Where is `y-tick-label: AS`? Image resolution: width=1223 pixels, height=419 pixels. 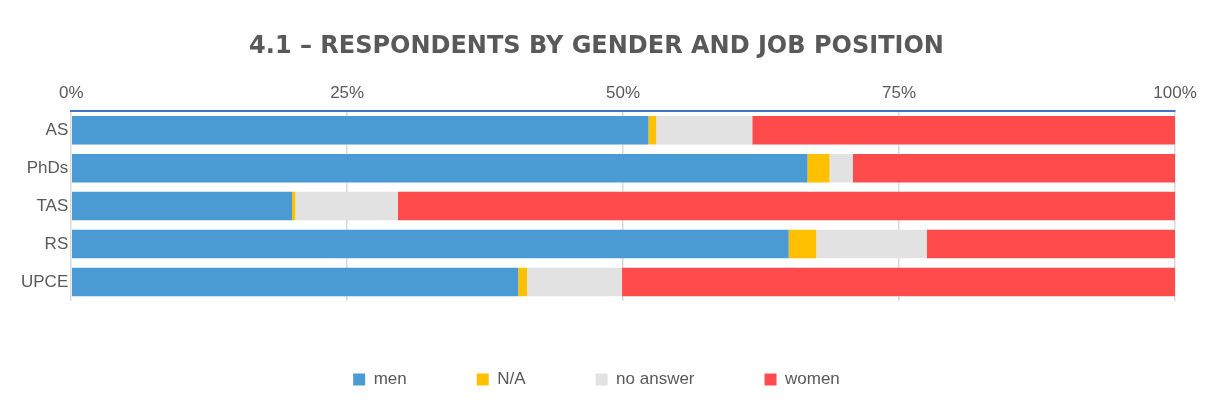 y-tick-label: AS is located at coordinates (57, 129).